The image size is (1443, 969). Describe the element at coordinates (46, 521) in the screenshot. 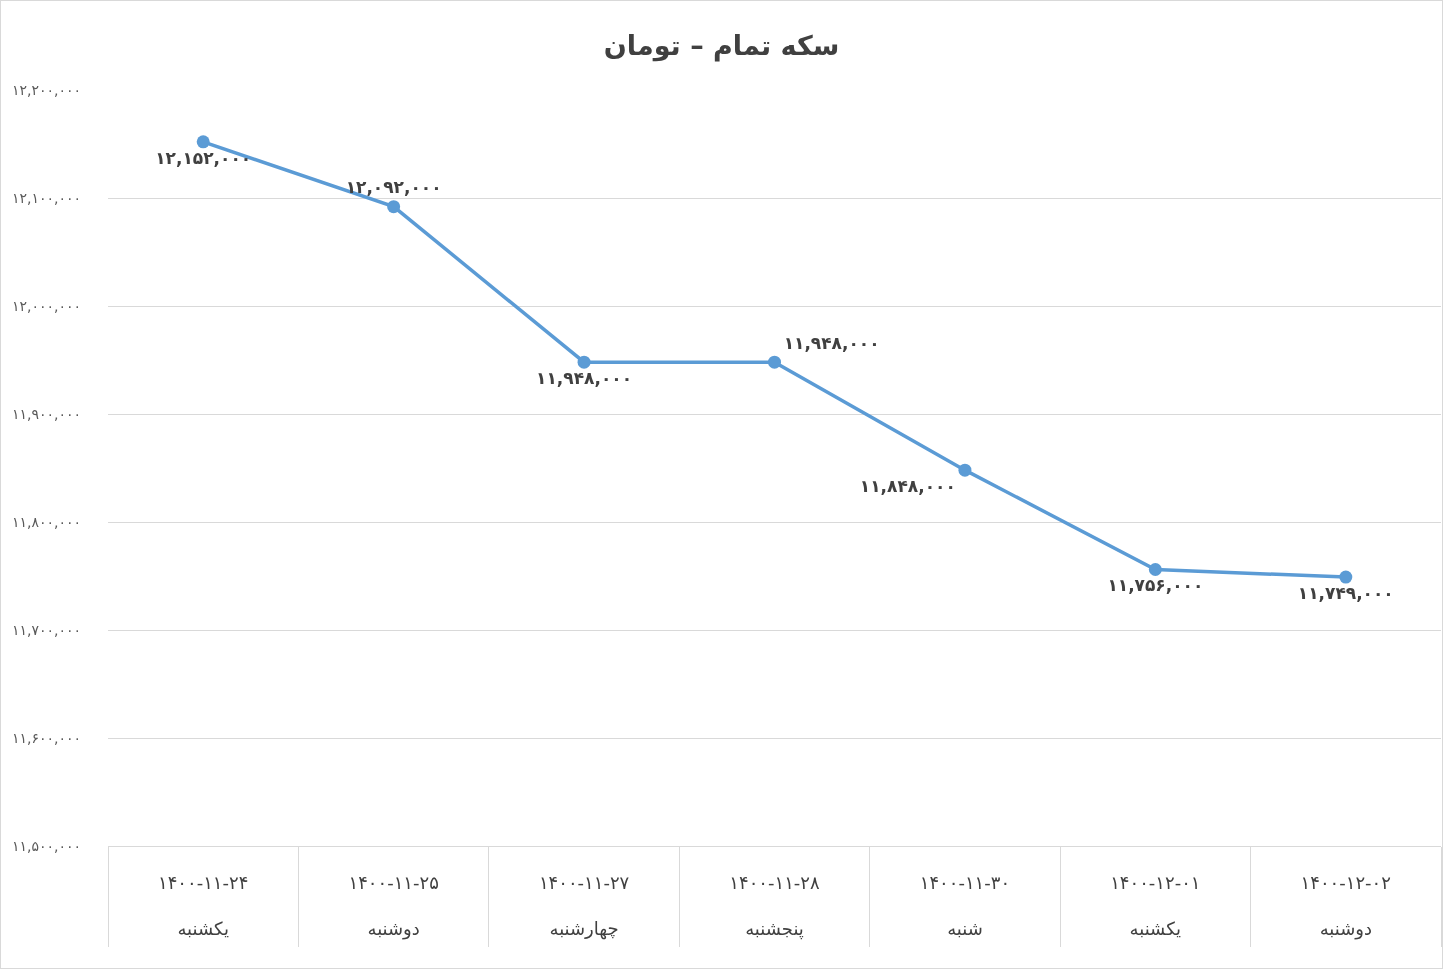

I see `y-tick-label: ۱۱,۸۰۰,۰۰۰` at that location.